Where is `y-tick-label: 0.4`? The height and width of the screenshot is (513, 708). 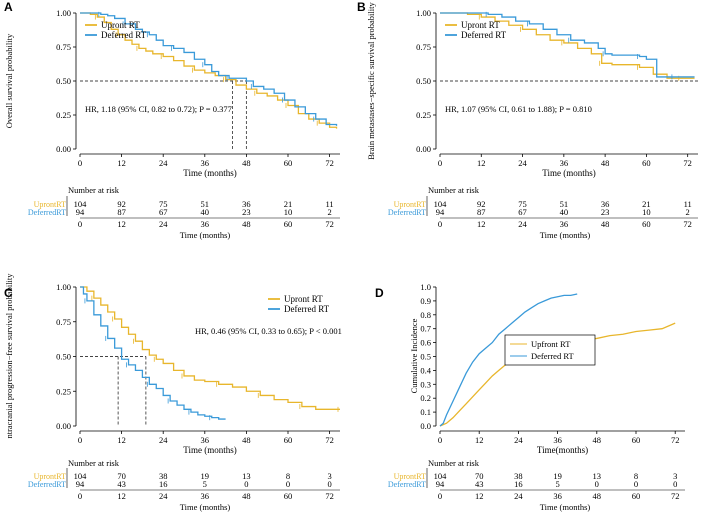 y-tick-label: 0.4 is located at coordinates (425, 370).